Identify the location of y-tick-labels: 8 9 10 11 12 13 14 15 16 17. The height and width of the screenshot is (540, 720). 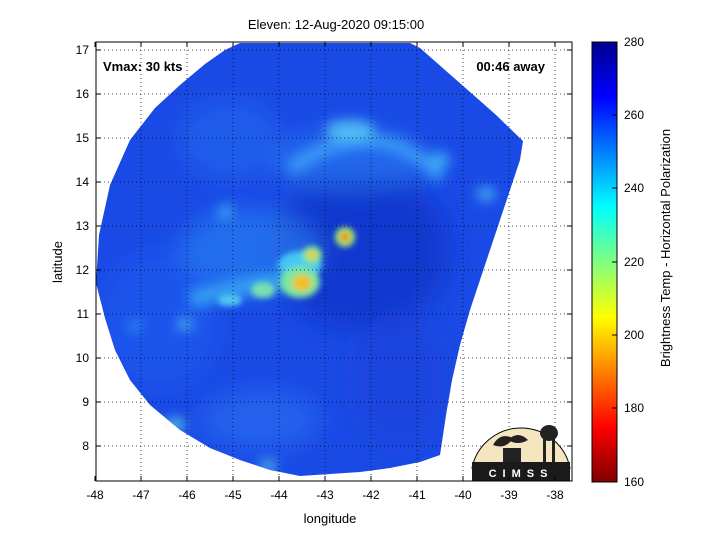
(83, 248).